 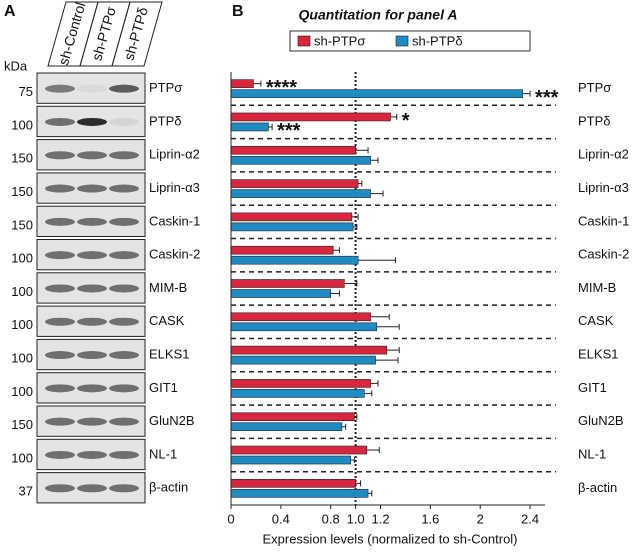 What do you see at coordinates (601, 420) in the screenshot?
I see `category-label: GluN2B` at bounding box center [601, 420].